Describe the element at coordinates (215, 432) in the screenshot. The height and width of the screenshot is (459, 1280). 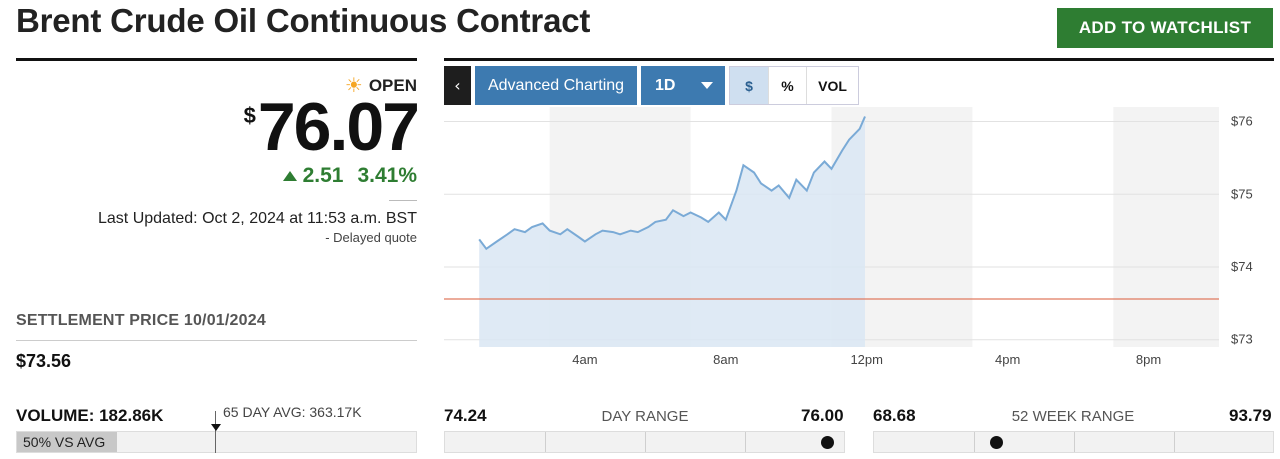
I see `average-marker` at that location.